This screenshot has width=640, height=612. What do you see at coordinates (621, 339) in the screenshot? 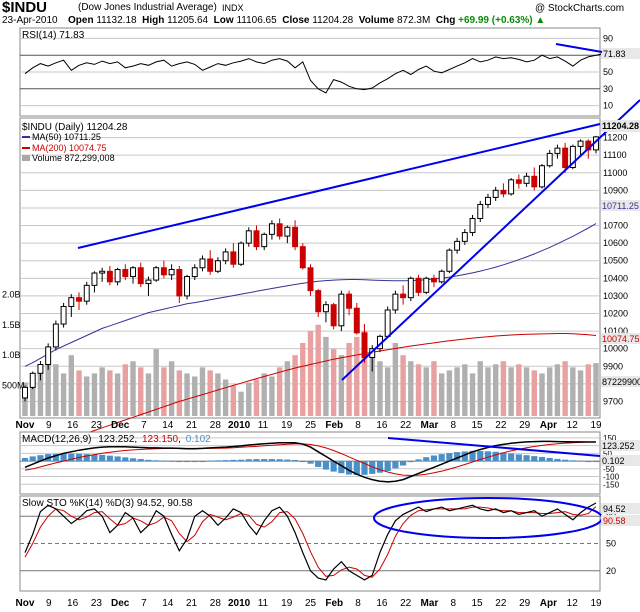
I see `ma200-price-text: 10074.75` at bounding box center [621, 339].